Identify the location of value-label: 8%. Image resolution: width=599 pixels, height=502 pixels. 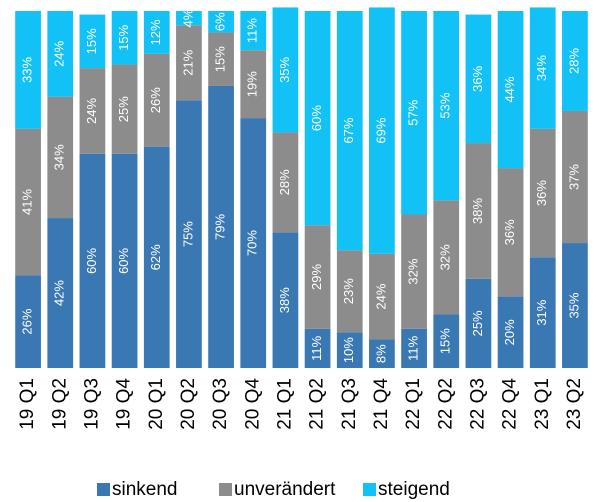
(380, 353).